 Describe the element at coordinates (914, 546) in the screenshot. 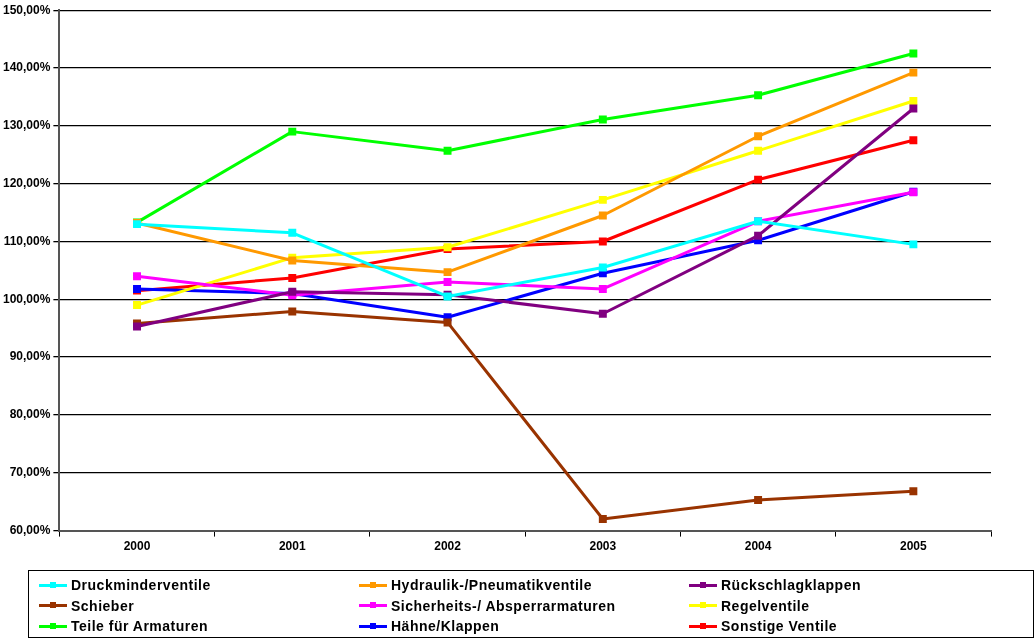

I see `x-tick-label: 2005` at that location.